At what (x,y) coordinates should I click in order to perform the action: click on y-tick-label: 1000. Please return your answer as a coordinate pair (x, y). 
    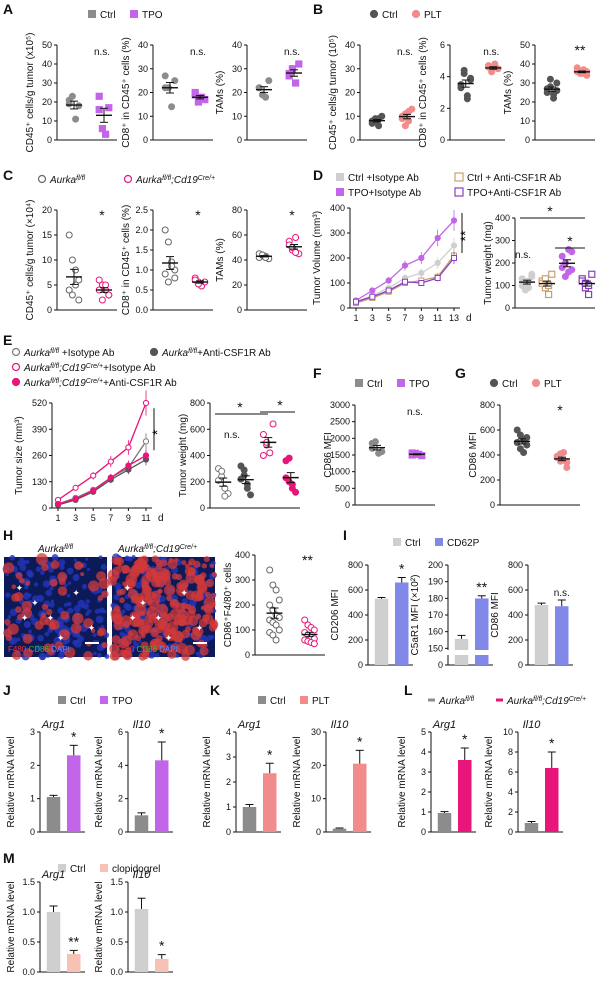
    Looking at the image, I should click on (340, 472).